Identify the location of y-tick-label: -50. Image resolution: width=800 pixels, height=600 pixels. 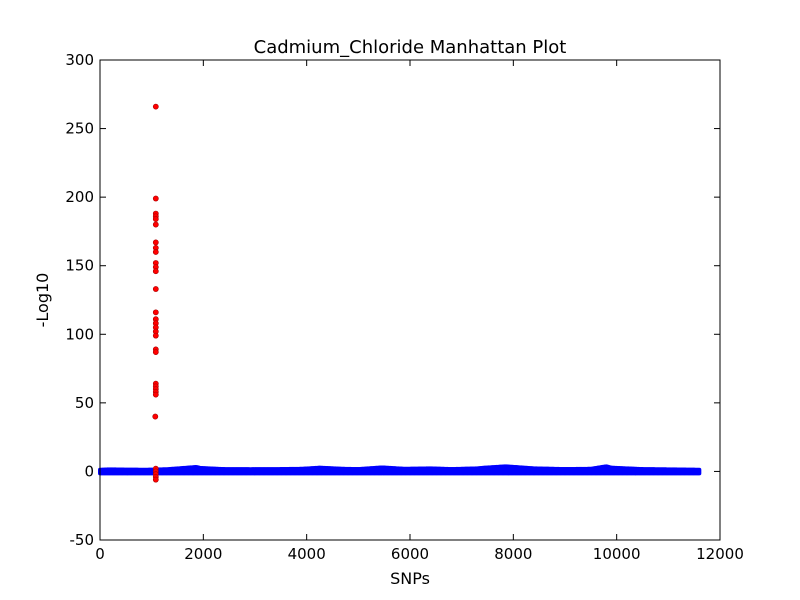
(82, 540).